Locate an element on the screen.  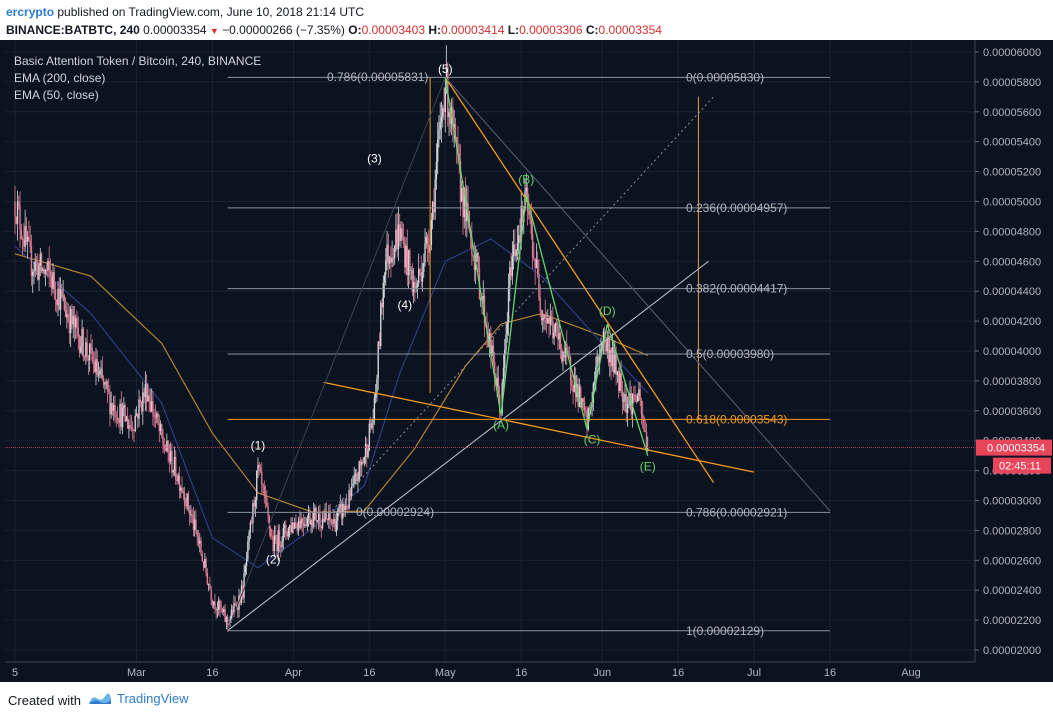
triangle-upper-line is located at coordinates (579, 280).